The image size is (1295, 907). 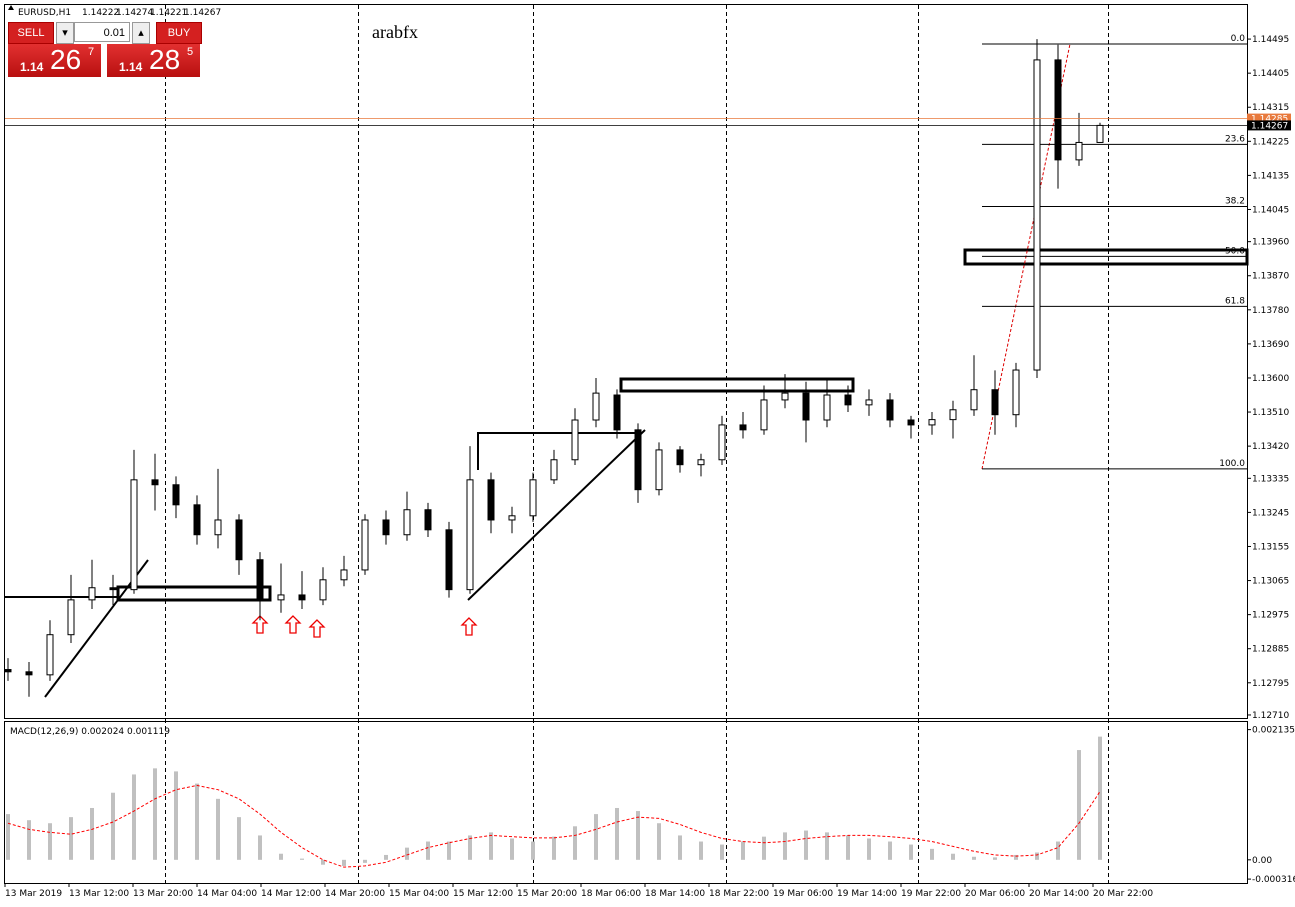 What do you see at coordinates (1270, 74) in the screenshot?
I see `y-tick-label: 1.14405` at bounding box center [1270, 74].